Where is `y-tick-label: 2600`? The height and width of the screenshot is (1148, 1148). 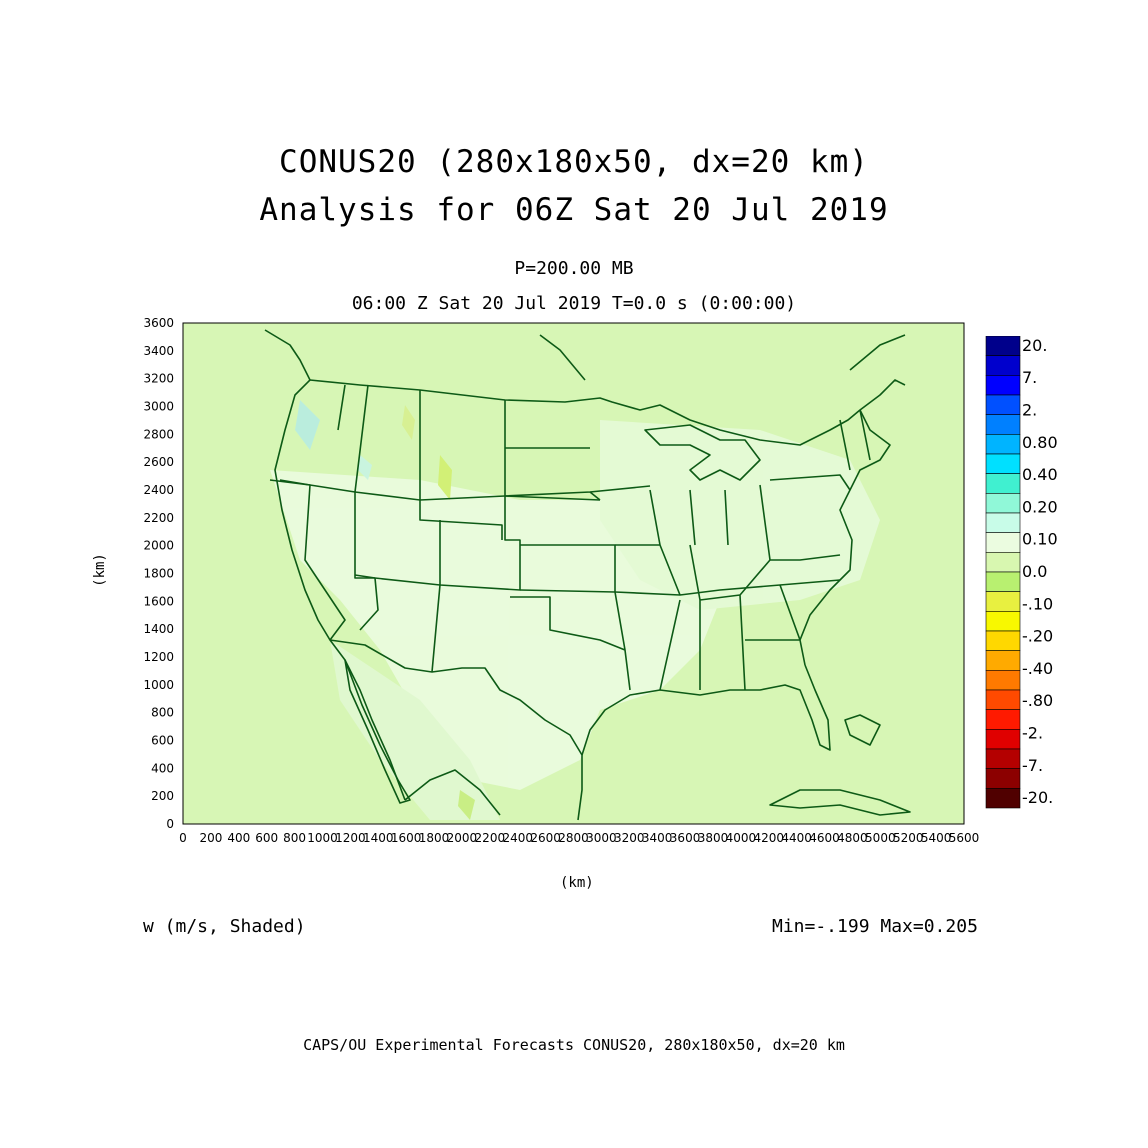 y-tick-label: 2600 is located at coordinates (158, 462).